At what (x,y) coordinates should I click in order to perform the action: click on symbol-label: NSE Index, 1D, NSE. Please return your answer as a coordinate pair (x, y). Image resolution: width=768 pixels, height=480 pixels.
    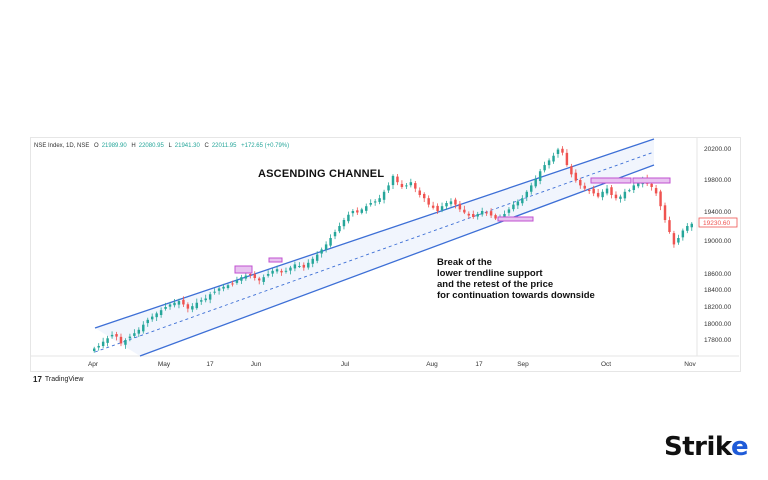
    Looking at the image, I should click on (62, 146).